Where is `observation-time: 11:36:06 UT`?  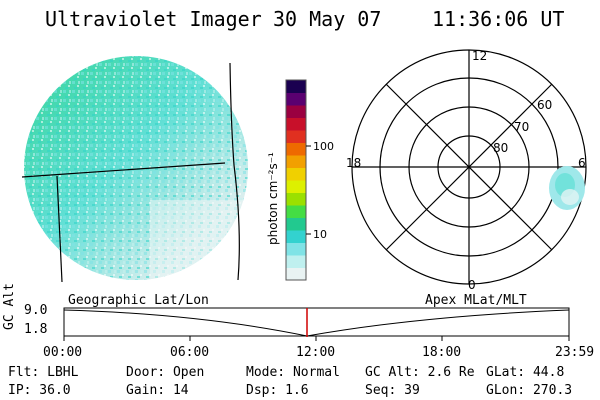
observation-time: 11:36:06 UT is located at coordinates (498, 19).